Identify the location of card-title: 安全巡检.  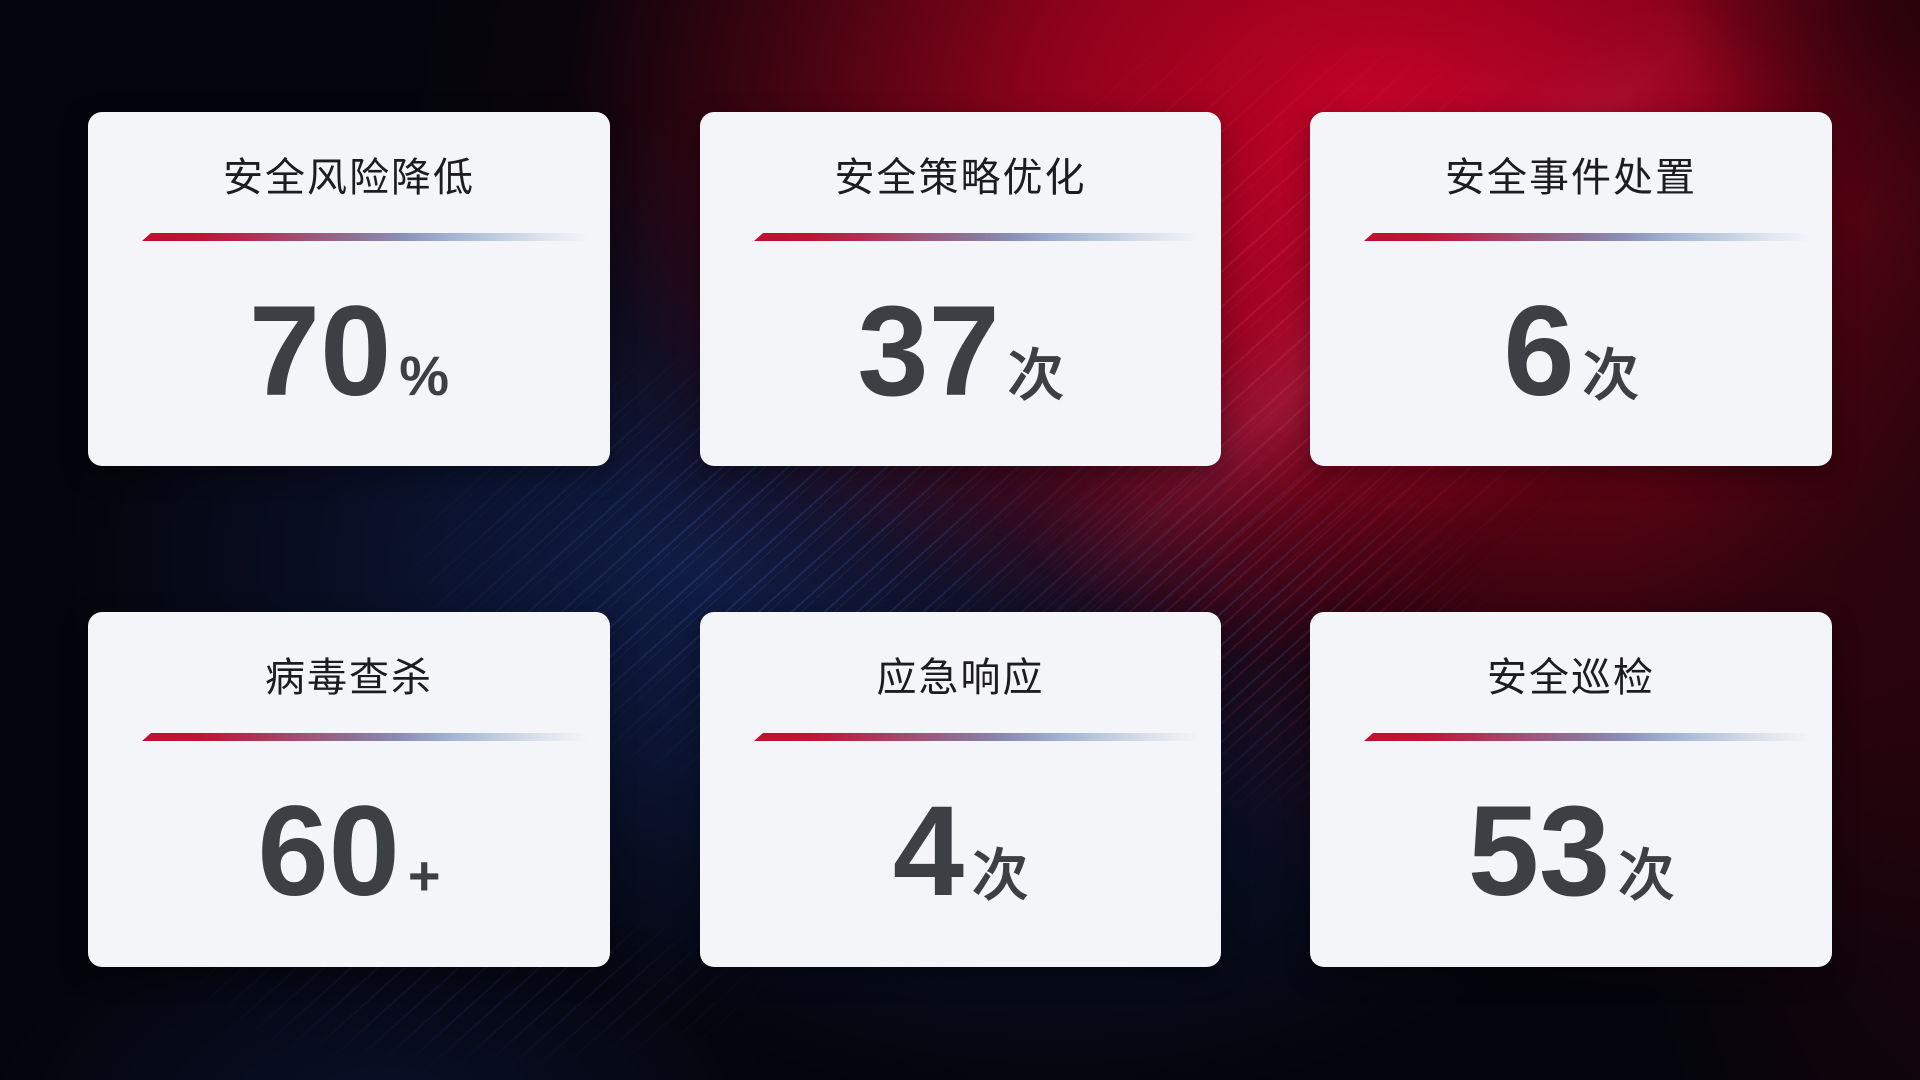
(1571, 678).